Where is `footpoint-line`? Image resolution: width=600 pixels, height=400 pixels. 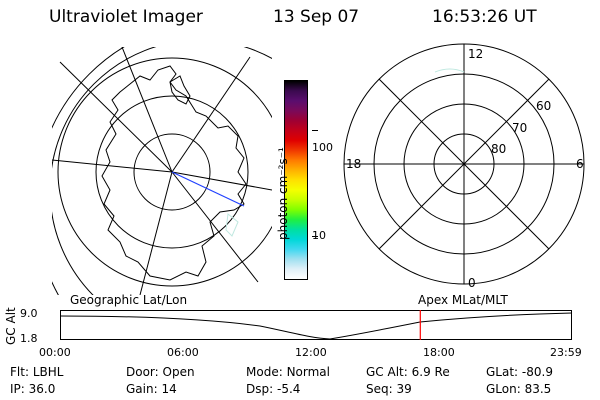 footpoint-line is located at coordinates (208, 189).